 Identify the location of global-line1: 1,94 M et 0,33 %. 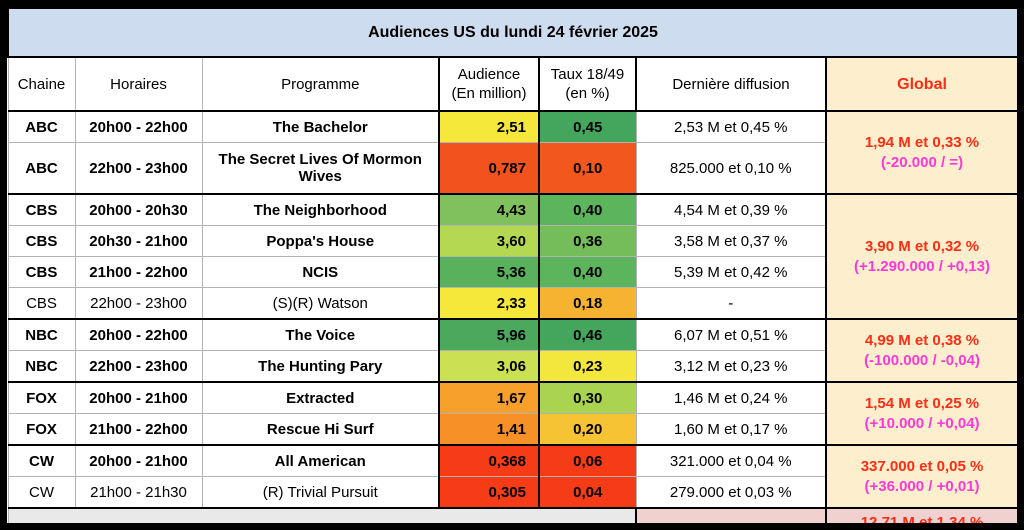
(922, 142).